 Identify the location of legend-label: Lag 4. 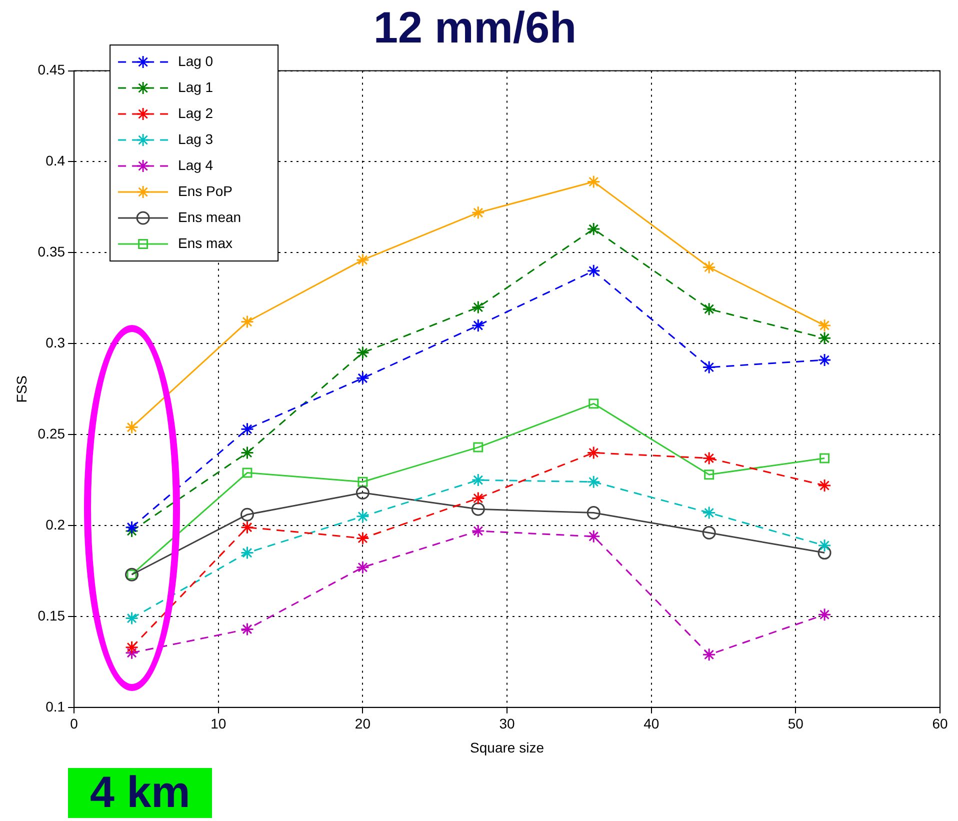
(196, 164).